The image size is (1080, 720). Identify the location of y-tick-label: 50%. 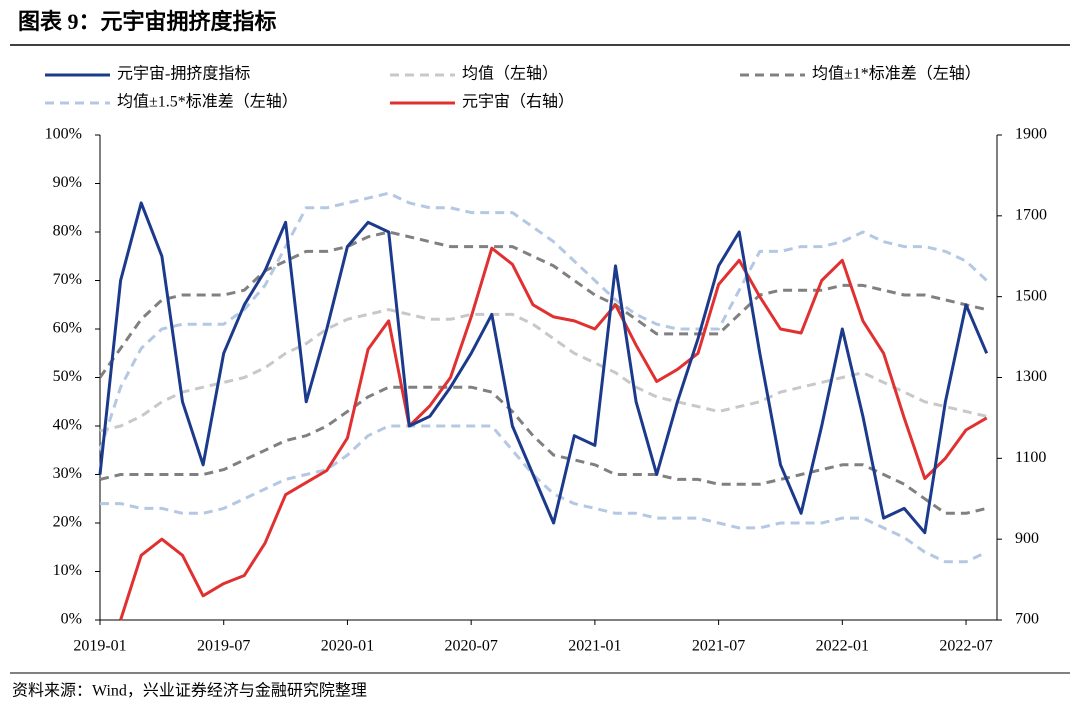
(67, 376).